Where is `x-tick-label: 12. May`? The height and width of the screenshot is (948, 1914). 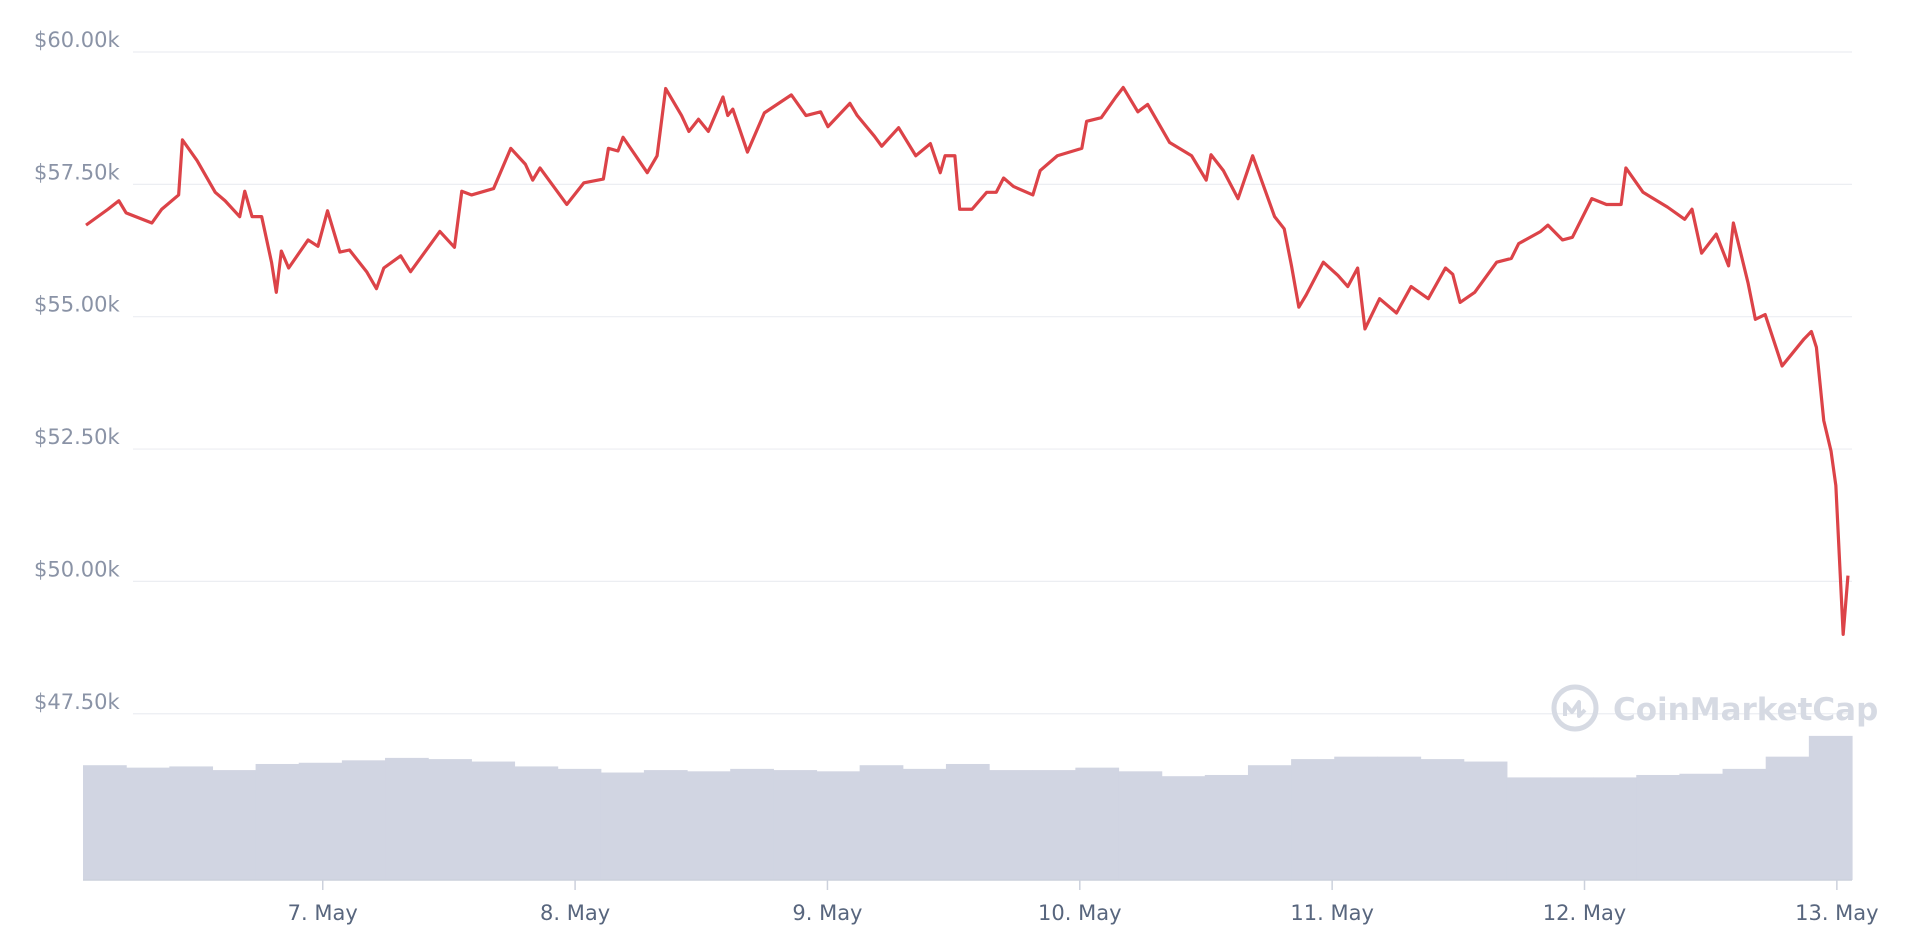
x-tick-label: 12. May is located at coordinates (1585, 913).